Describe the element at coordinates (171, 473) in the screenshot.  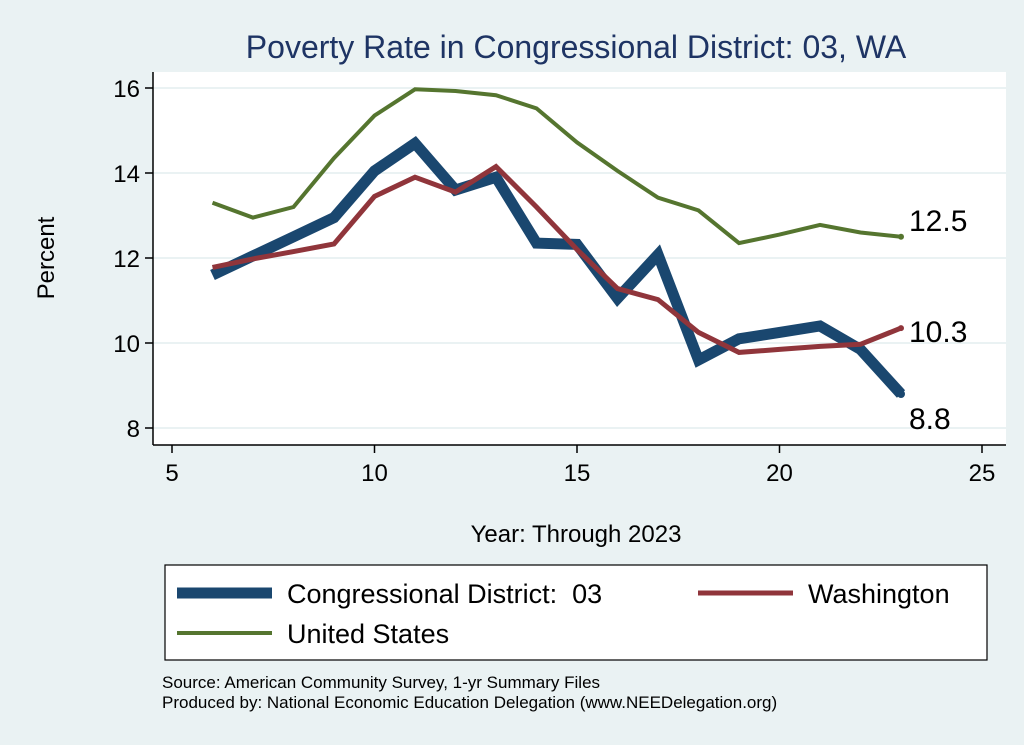
I see `x-tick-label: 5` at that location.